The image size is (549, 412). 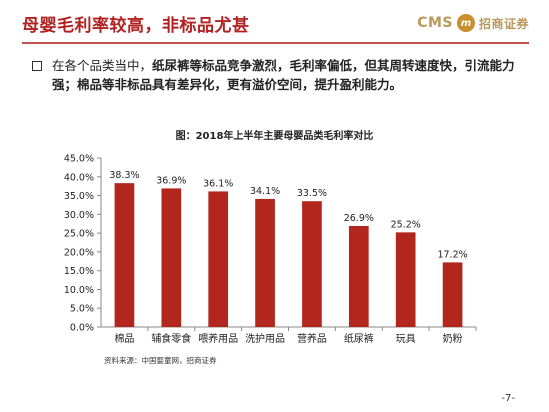 What do you see at coordinates (312, 193) in the screenshot?
I see `data-label: 33.5%` at bounding box center [312, 193].